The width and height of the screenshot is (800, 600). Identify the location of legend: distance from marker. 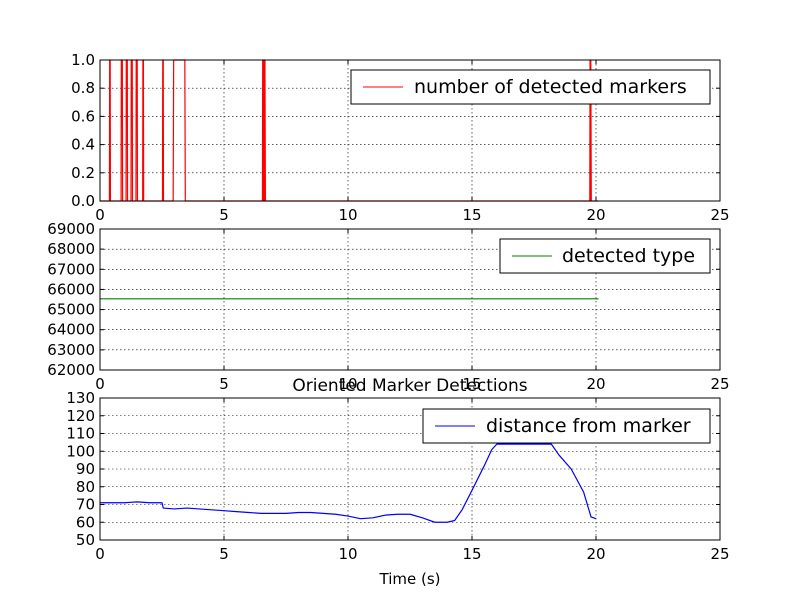
(566, 426).